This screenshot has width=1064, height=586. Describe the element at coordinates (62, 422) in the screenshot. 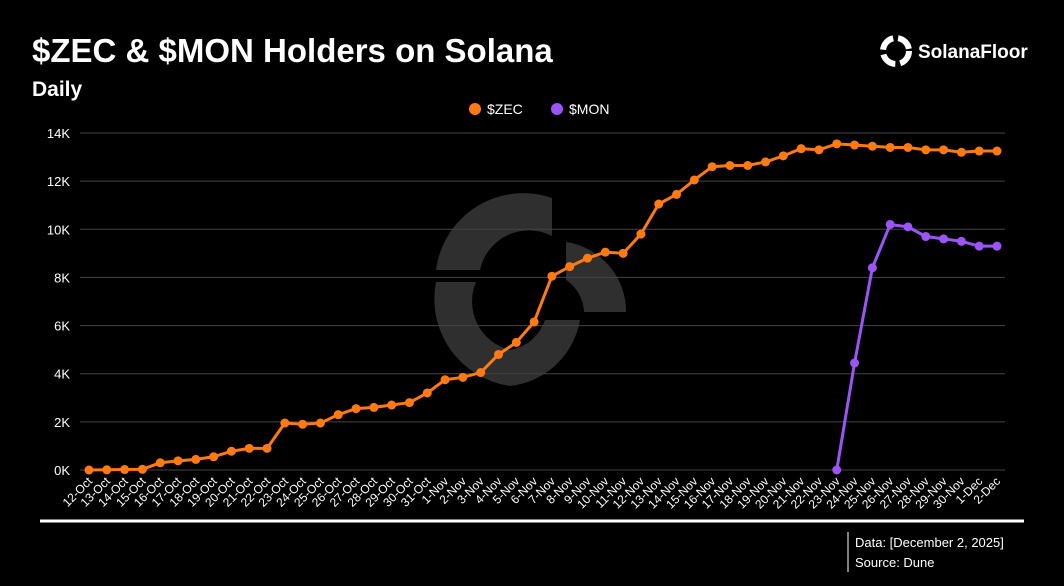

I see `y-tick-label: 2K` at that location.